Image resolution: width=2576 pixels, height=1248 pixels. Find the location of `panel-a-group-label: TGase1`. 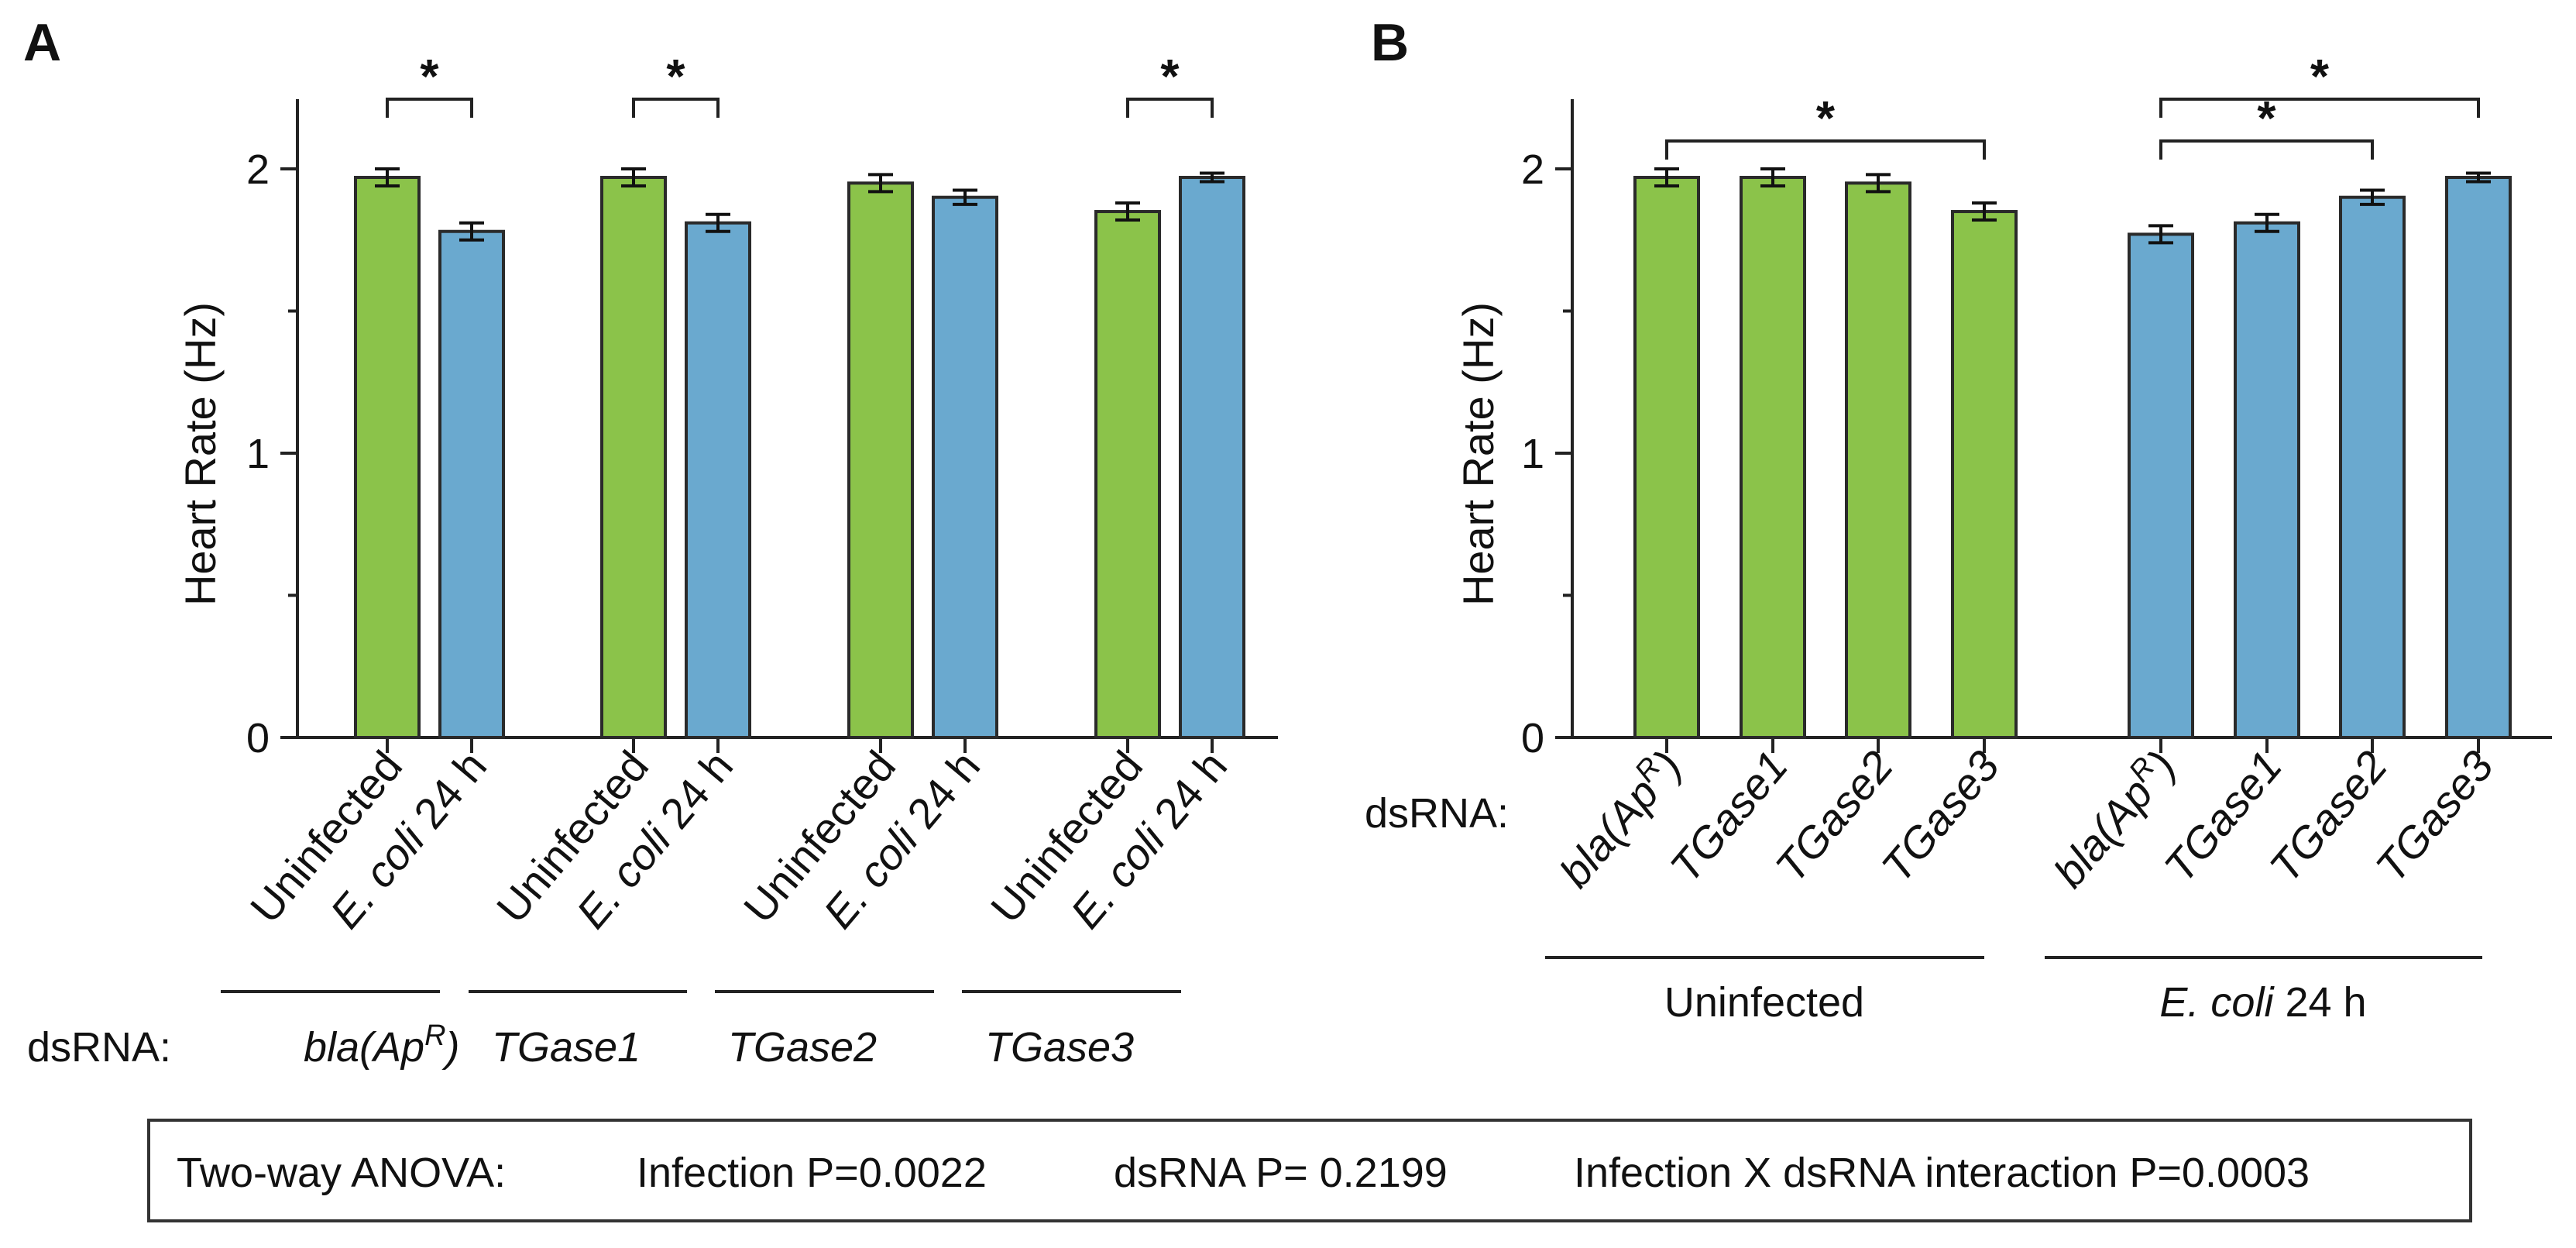

panel-a-group-label: TGase1 is located at coordinates (566, 1047).